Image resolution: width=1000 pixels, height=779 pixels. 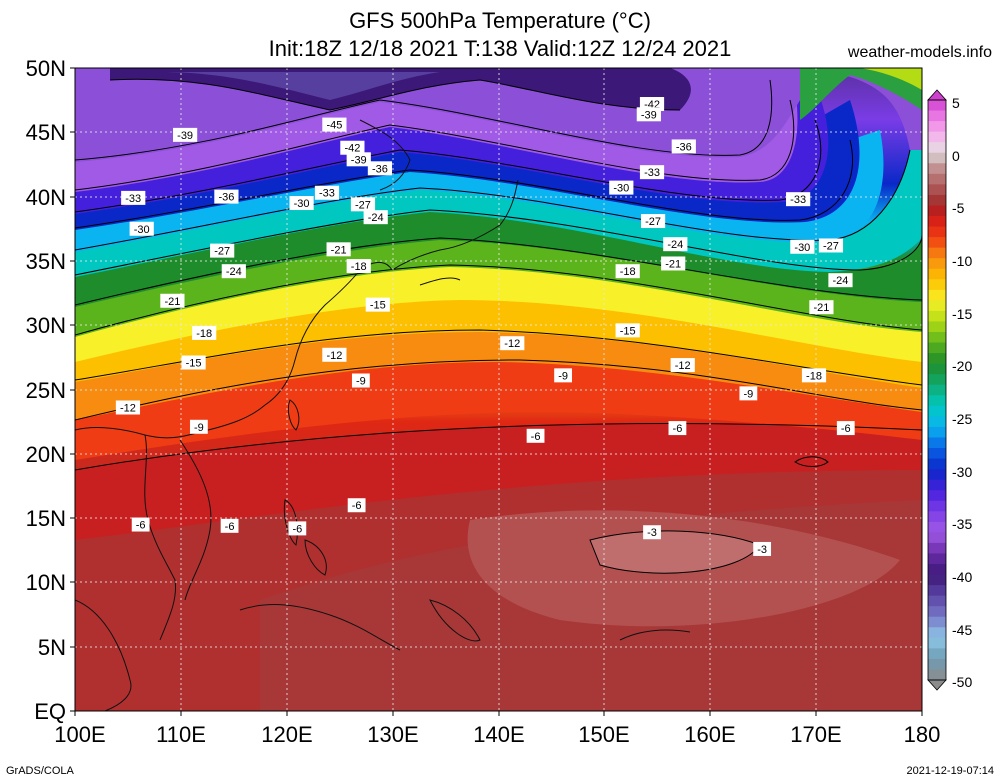 What do you see at coordinates (46, 582) in the screenshot?
I see `lat-label: 10N` at bounding box center [46, 582].